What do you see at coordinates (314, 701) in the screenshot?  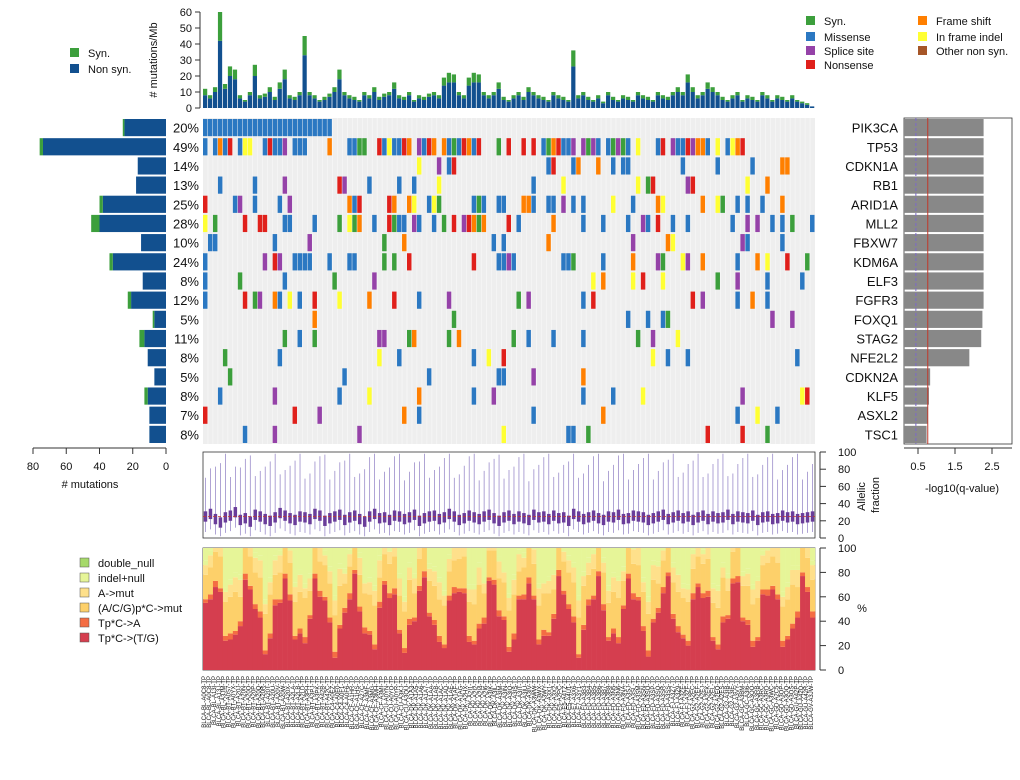 I see `sample-label: BLCA-BT-A3PJ-TP` at bounding box center [314, 701].